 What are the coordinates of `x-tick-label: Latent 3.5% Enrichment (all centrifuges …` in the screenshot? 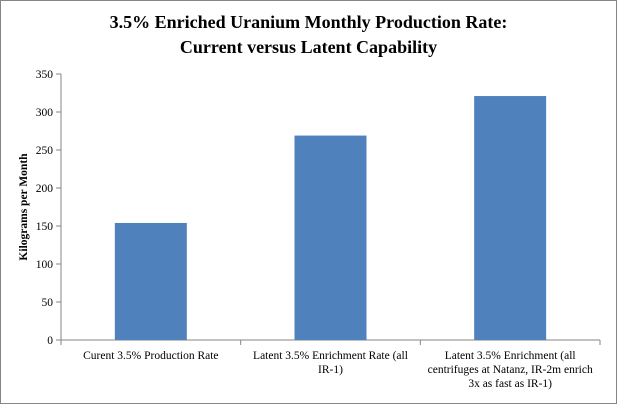 It's located at (510, 370).